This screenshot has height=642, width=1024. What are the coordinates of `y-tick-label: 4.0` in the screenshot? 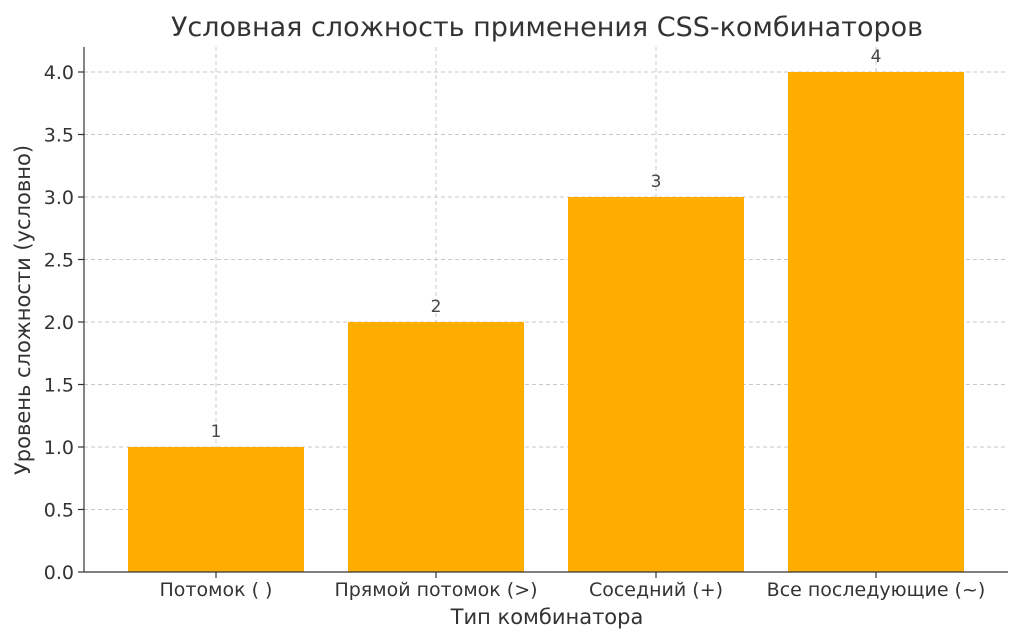 It's located at (59, 73).